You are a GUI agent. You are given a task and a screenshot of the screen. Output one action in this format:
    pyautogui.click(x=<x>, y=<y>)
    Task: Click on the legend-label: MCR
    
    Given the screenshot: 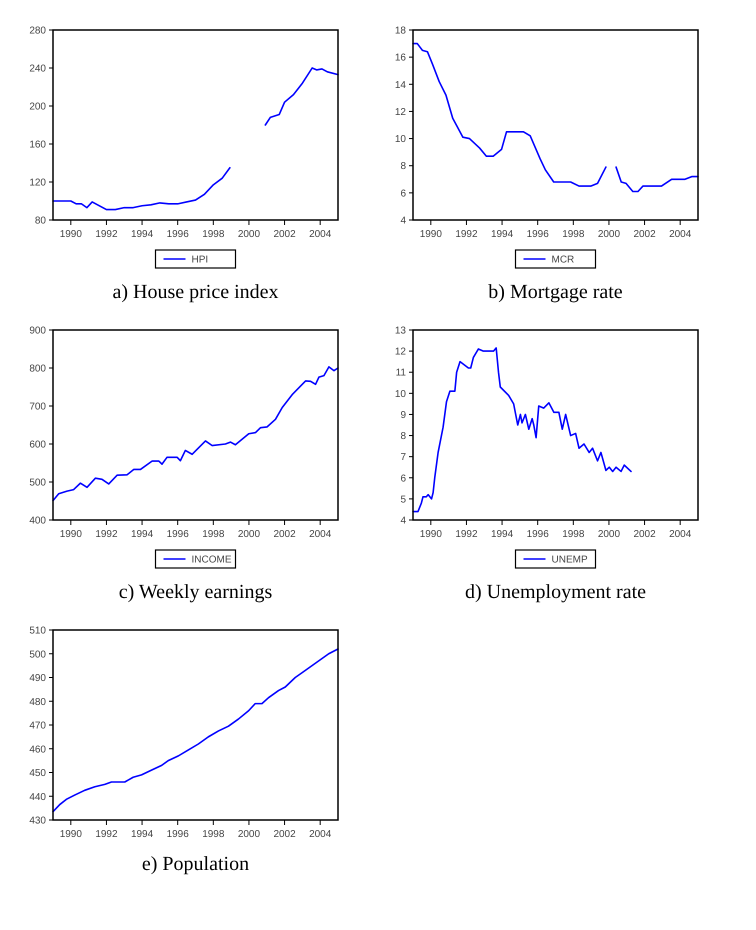 What is the action you would take?
    pyautogui.click(x=563, y=260)
    